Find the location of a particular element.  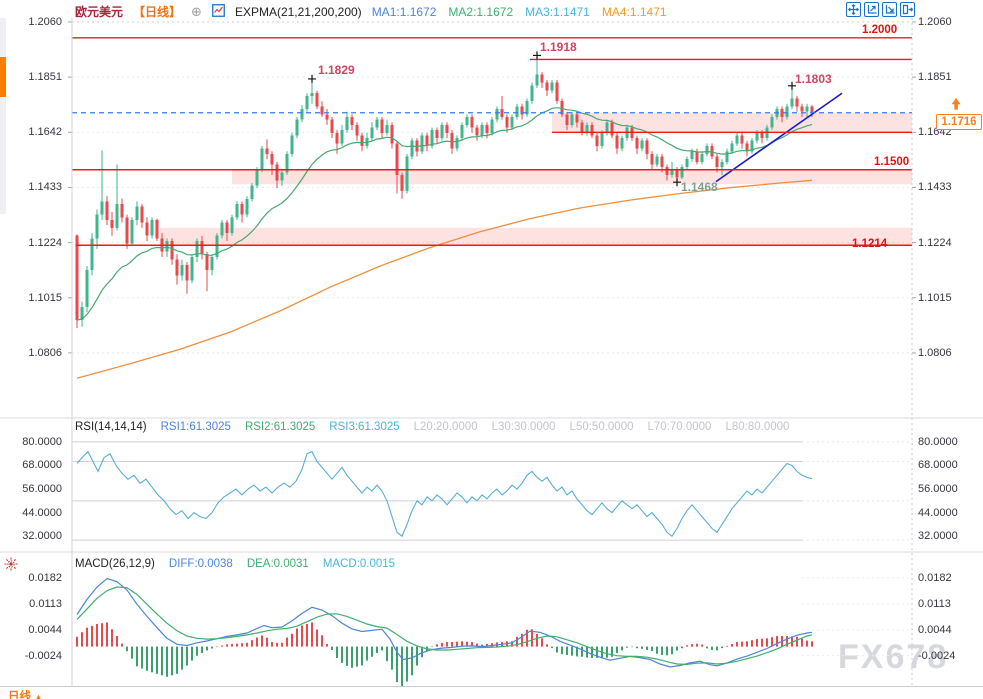

chart-toolbar is located at coordinates (880, 9).